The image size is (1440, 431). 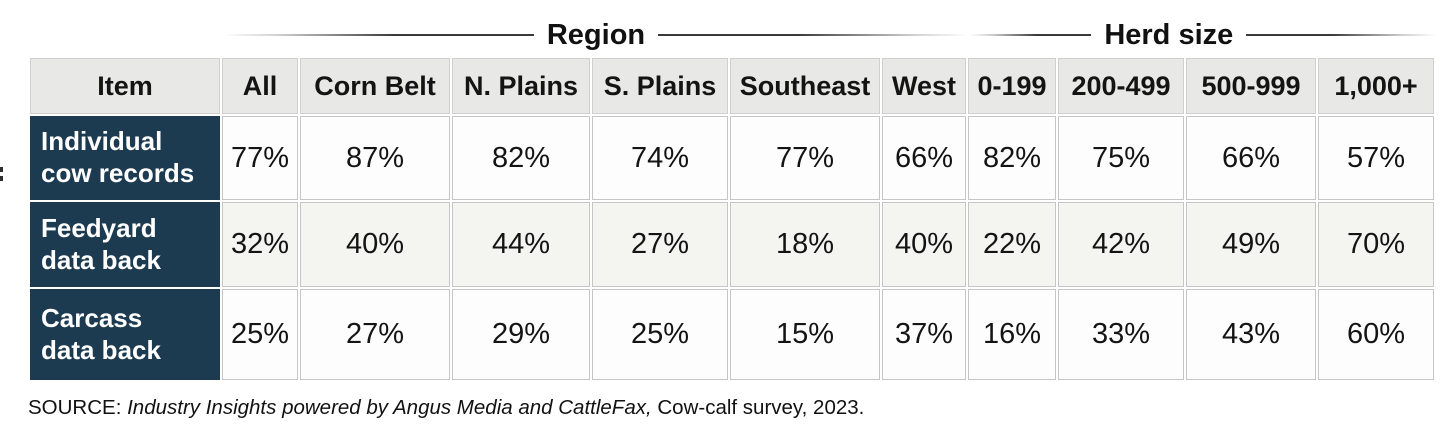 I want to click on row-label-line: Individual, so click(x=102, y=141).